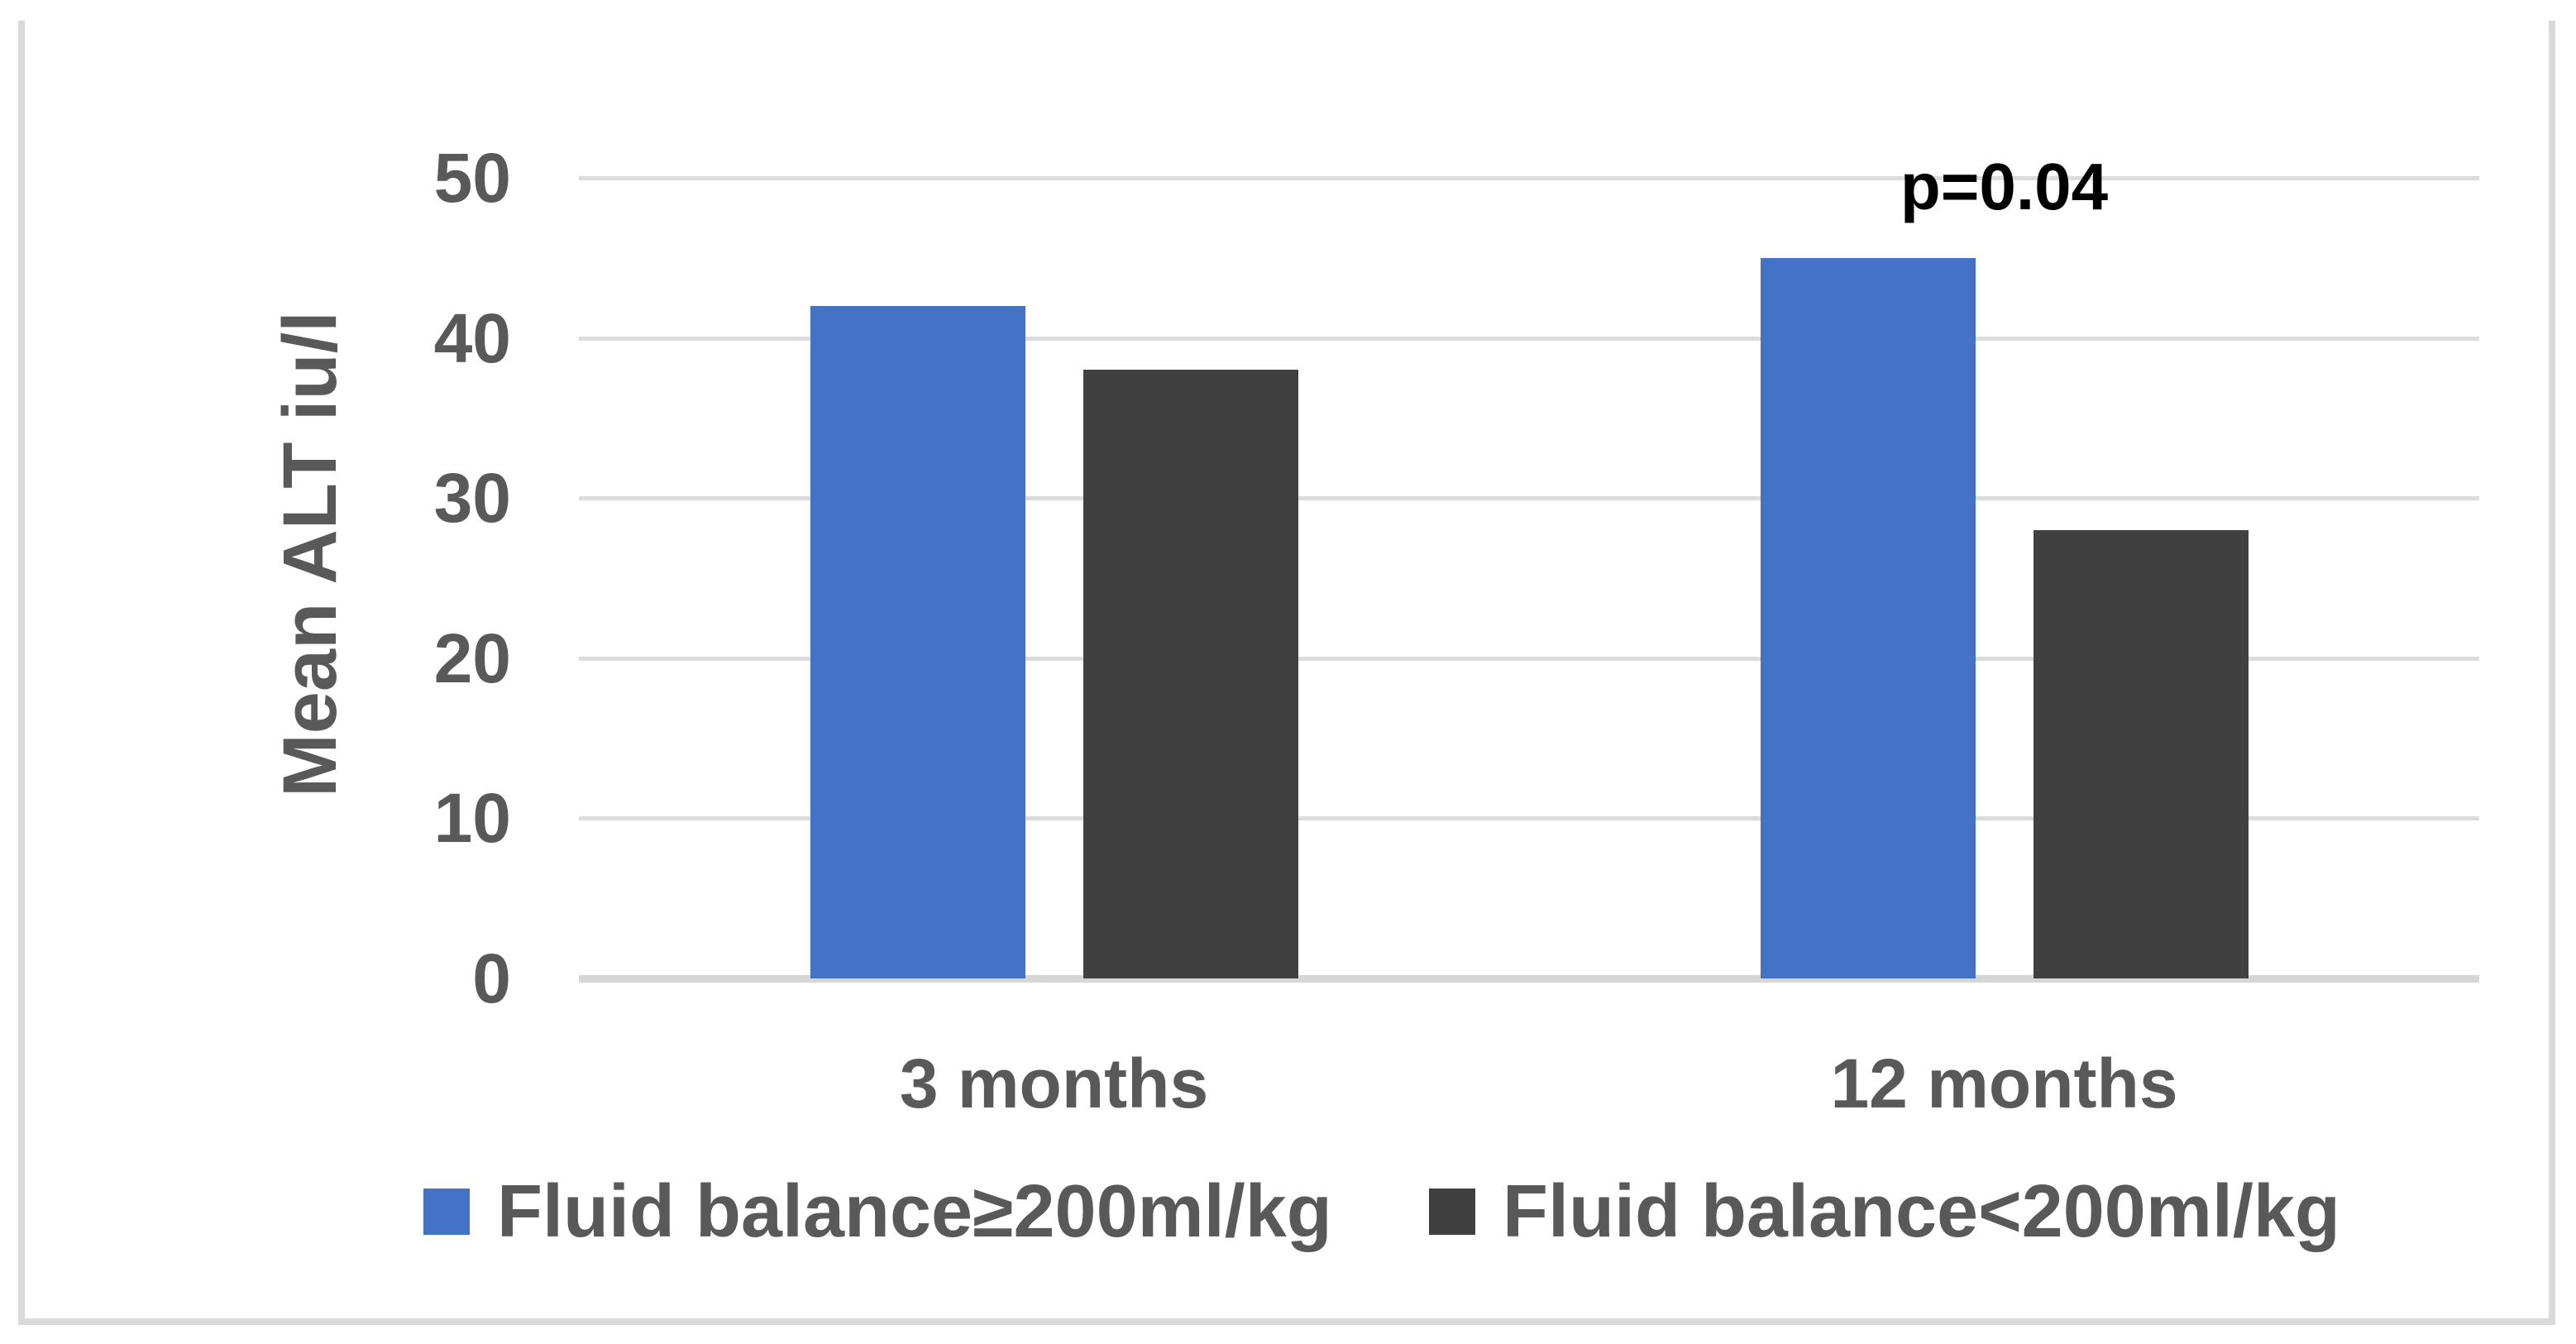 The image size is (2576, 1344). What do you see at coordinates (472, 178) in the screenshot?
I see `y-tick-label-50: 50` at bounding box center [472, 178].